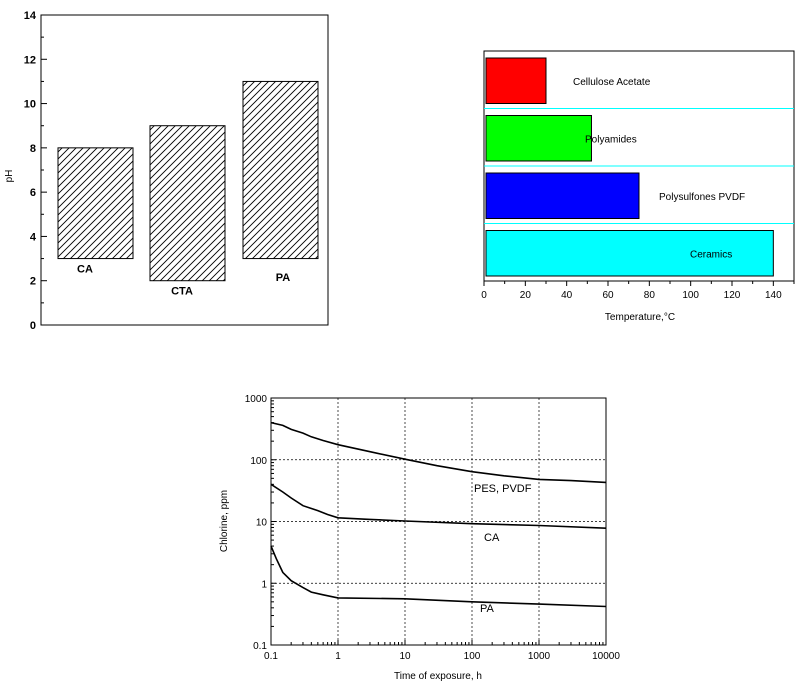 The width and height of the screenshot is (795, 685). Describe the element at coordinates (611, 139) in the screenshot. I see `temperature-bar-label: Polyamides` at that location.